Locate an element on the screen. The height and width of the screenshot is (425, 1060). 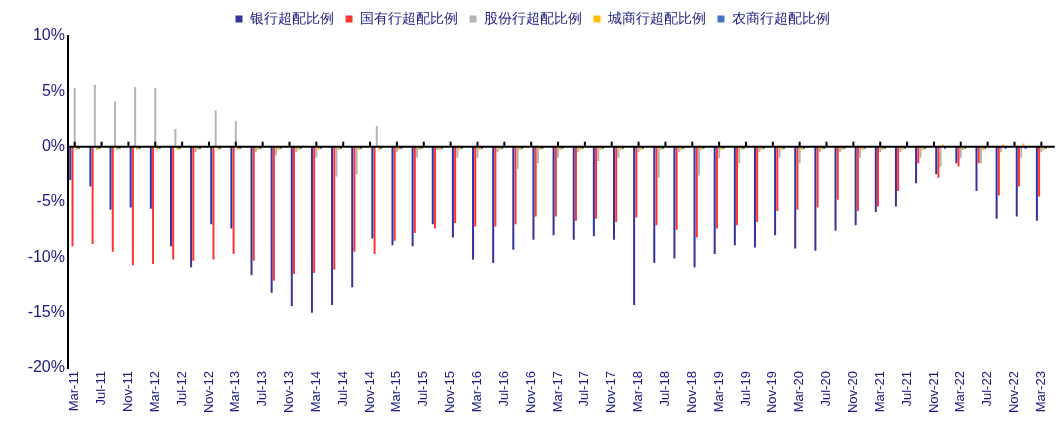
x-tick-label: Nov-12 is located at coordinates (208, 392).